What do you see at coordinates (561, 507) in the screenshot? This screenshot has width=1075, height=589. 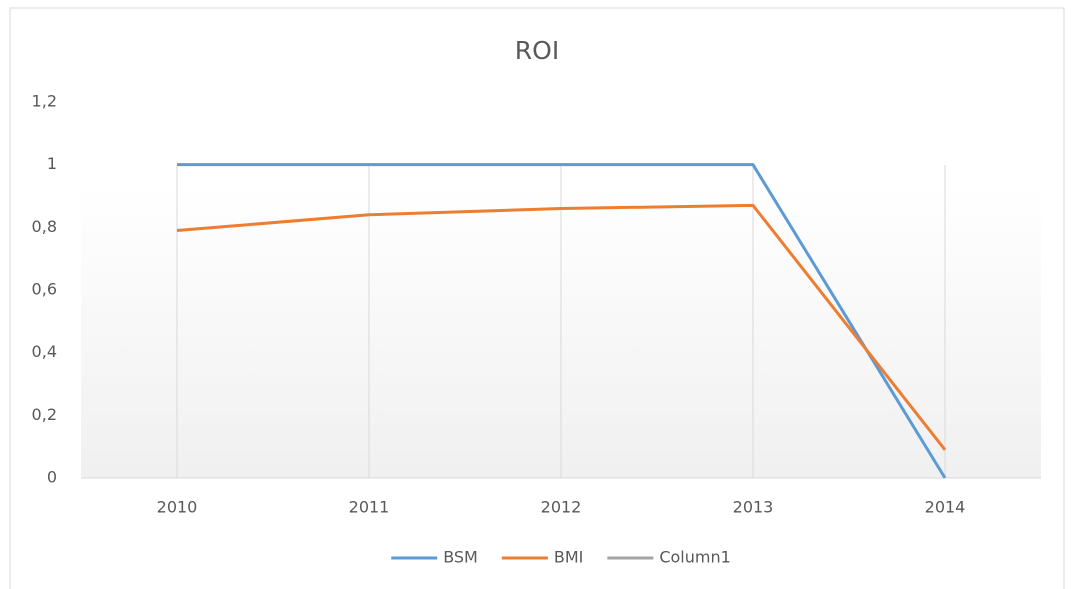 I see `x-tick-label: 2012` at bounding box center [561, 507].